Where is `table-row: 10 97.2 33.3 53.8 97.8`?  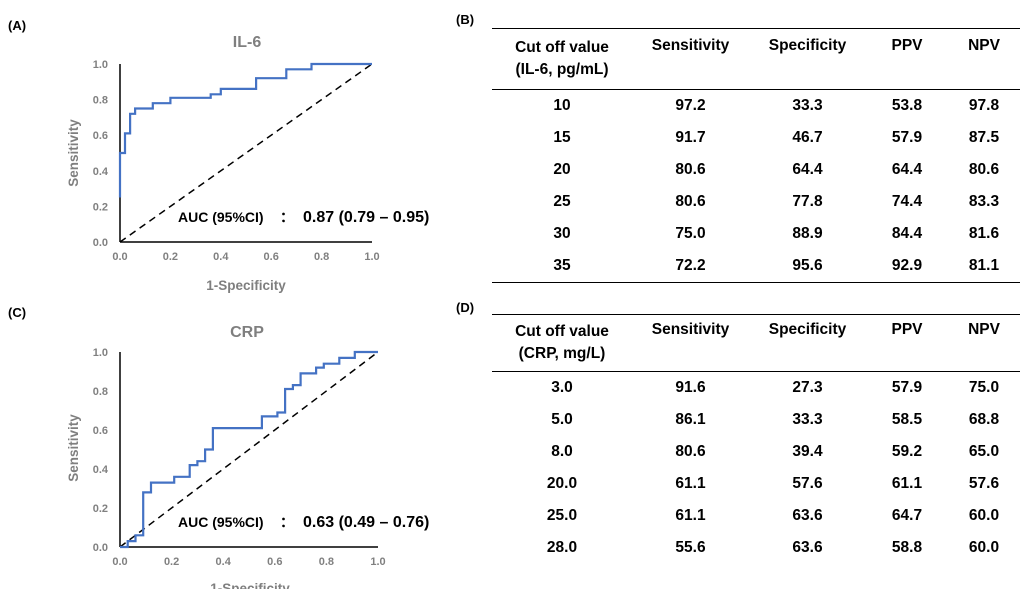
table-row: 10 97.2 33.3 53.8 97.8 is located at coordinates (756, 106).